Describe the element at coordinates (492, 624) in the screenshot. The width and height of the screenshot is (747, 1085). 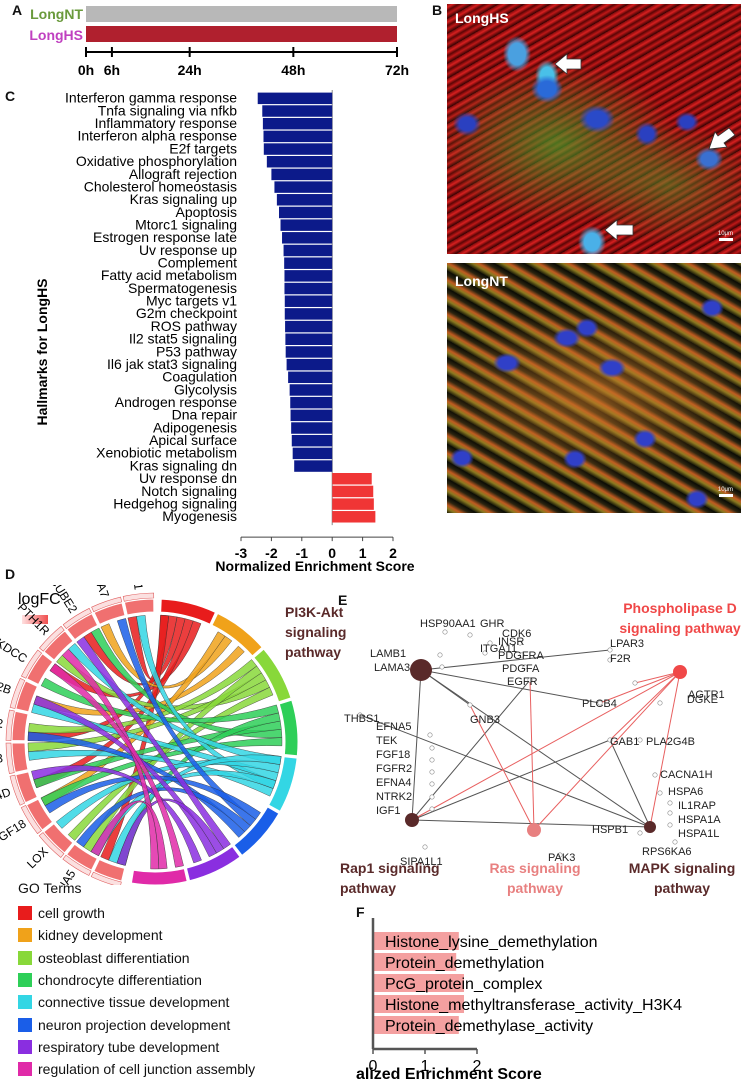
I see `network-gene-label: GHR` at that location.